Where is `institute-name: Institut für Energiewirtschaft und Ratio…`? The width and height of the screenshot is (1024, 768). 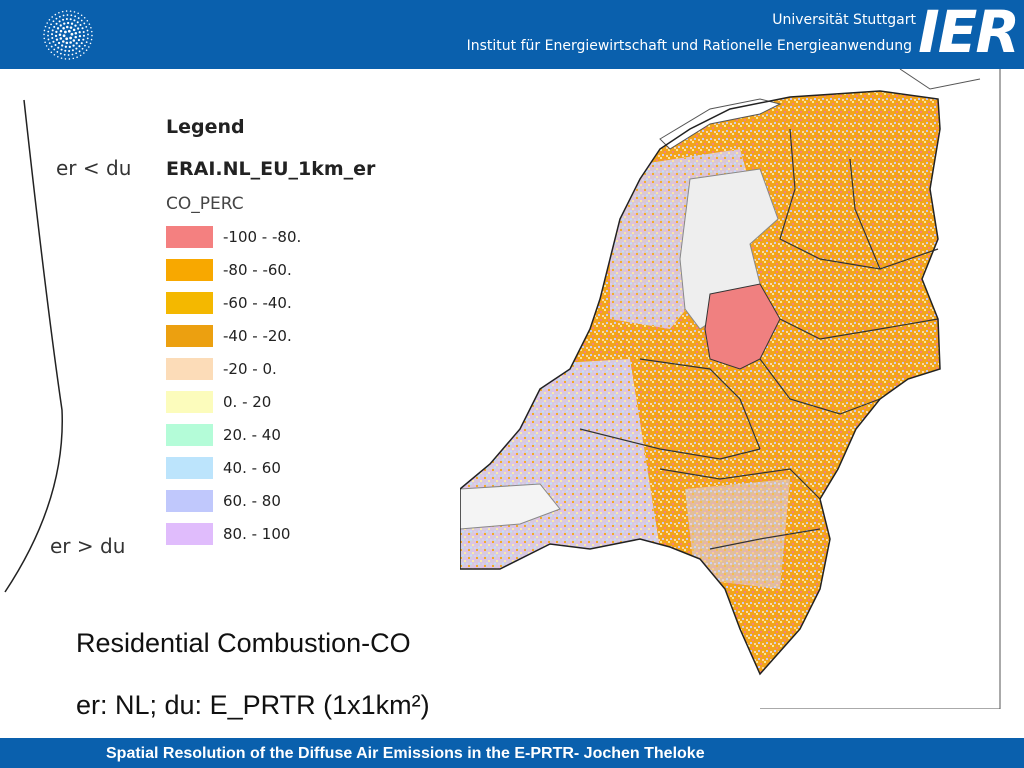 institute-name: Institut für Energiewirtschaft und Ratio… is located at coordinates (689, 46).